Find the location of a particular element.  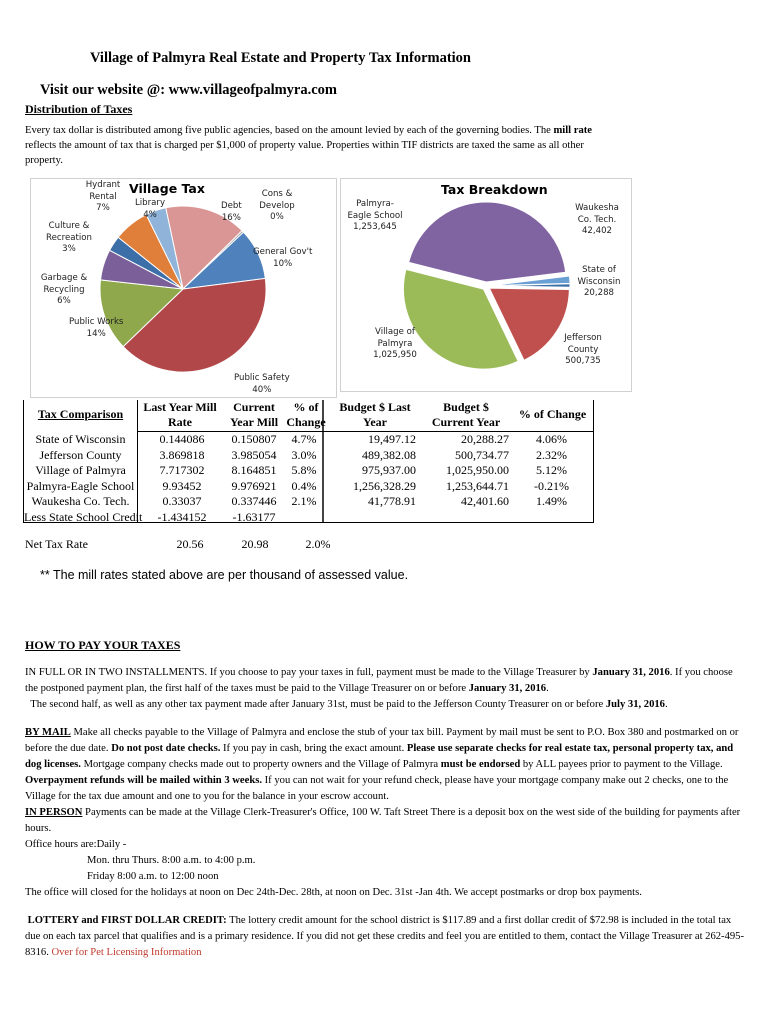

table-cell: 1,256,328.29 is located at coordinates (384, 485).